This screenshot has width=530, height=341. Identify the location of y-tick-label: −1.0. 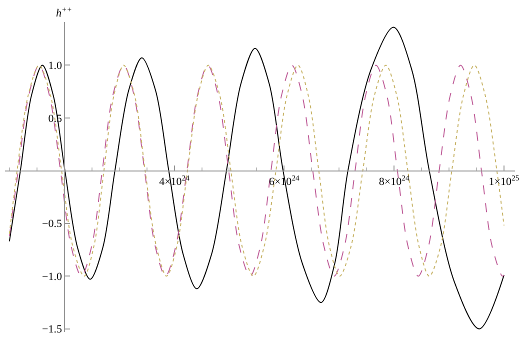
(52, 276).